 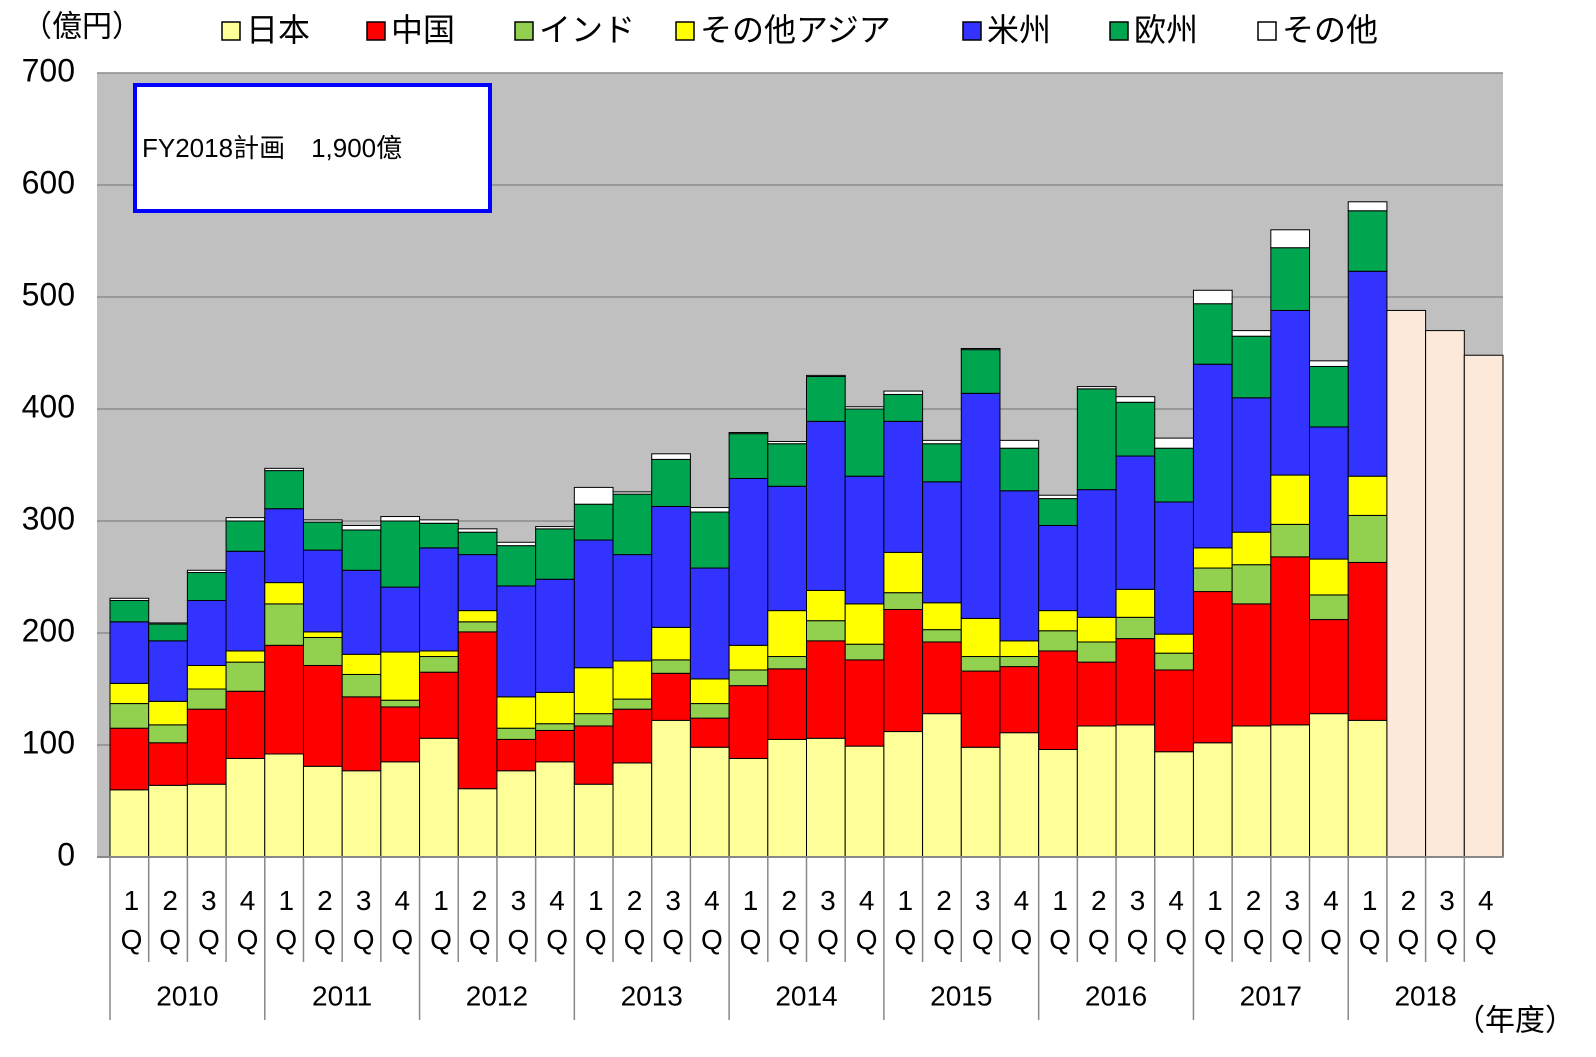 What do you see at coordinates (1271, 995) in the screenshot?
I see `group-label: 2017` at bounding box center [1271, 995].